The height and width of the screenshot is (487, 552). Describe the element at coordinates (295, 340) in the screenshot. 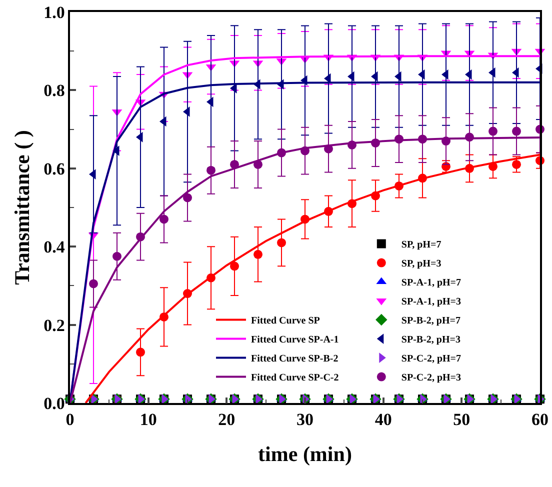

I see `legend-label: Fitted Curve SP-A-1` at that location.